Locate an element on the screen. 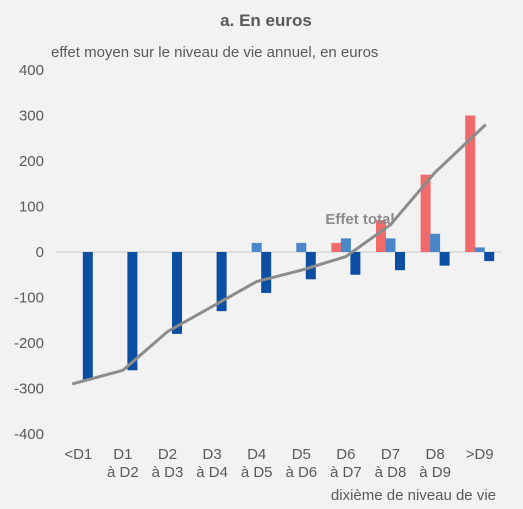 The image size is (523, 509). chart-title: a. En euros is located at coordinates (266, 20).